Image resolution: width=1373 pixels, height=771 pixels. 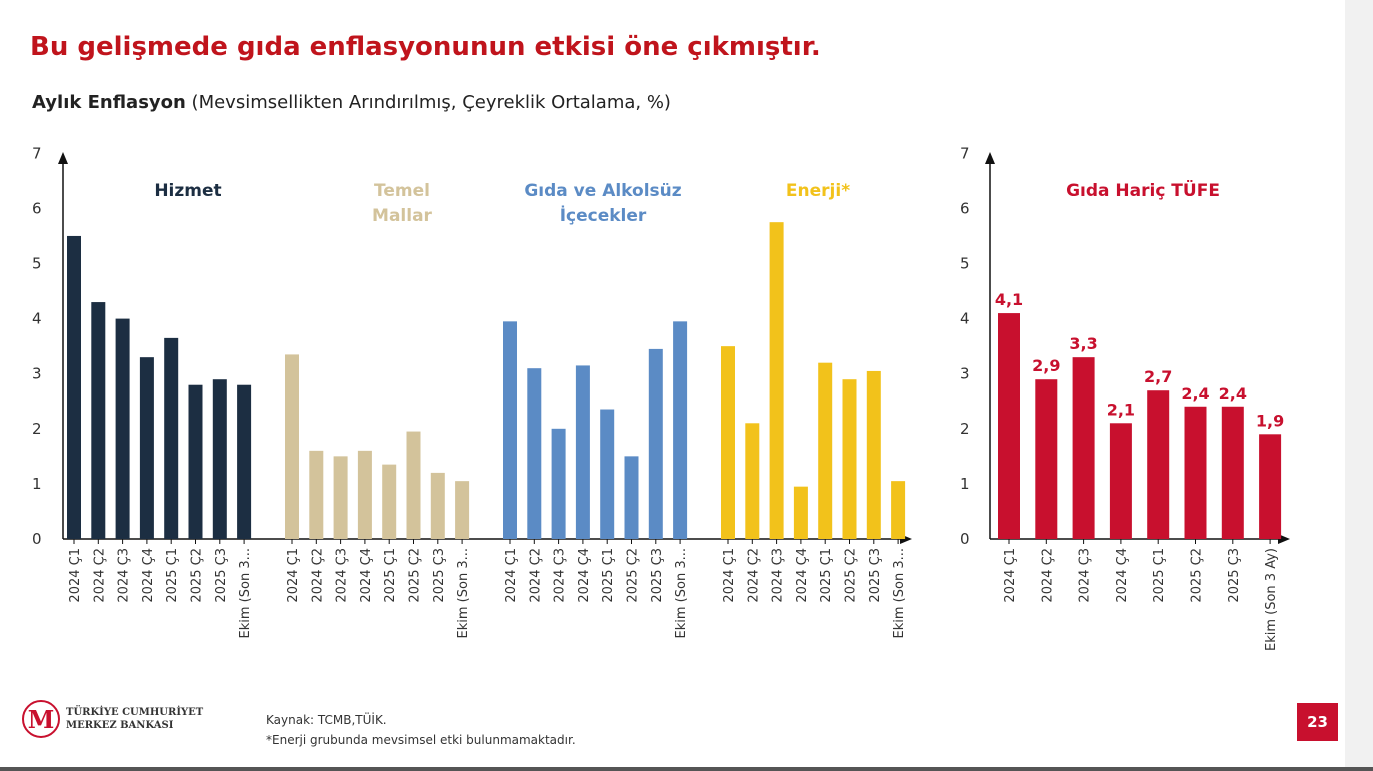 What do you see at coordinates (965, 153) in the screenshot?
I see `y-tick-label: 7` at bounding box center [965, 153].